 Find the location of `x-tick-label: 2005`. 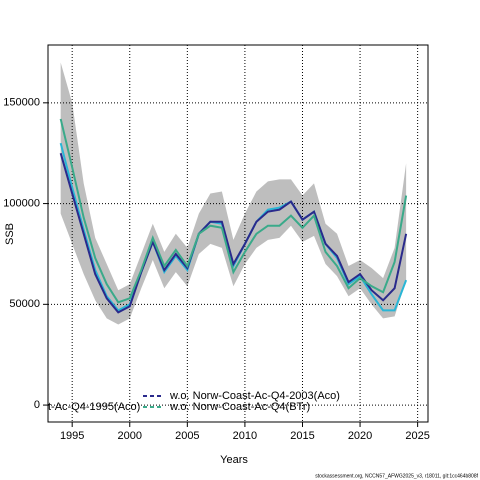

x-tick-label: 2005 is located at coordinates (187, 436).